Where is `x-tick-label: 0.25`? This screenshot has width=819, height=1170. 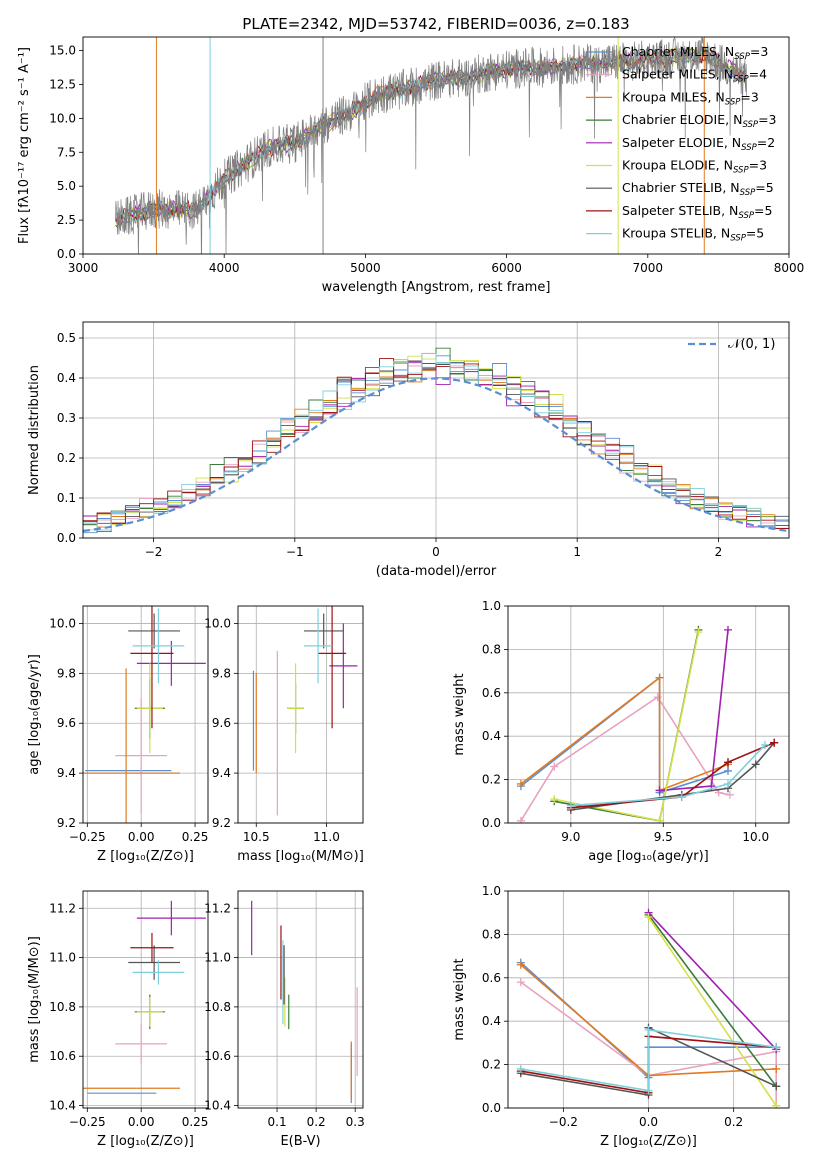
x-tick-label: 0.25 is located at coordinates (195, 1122).